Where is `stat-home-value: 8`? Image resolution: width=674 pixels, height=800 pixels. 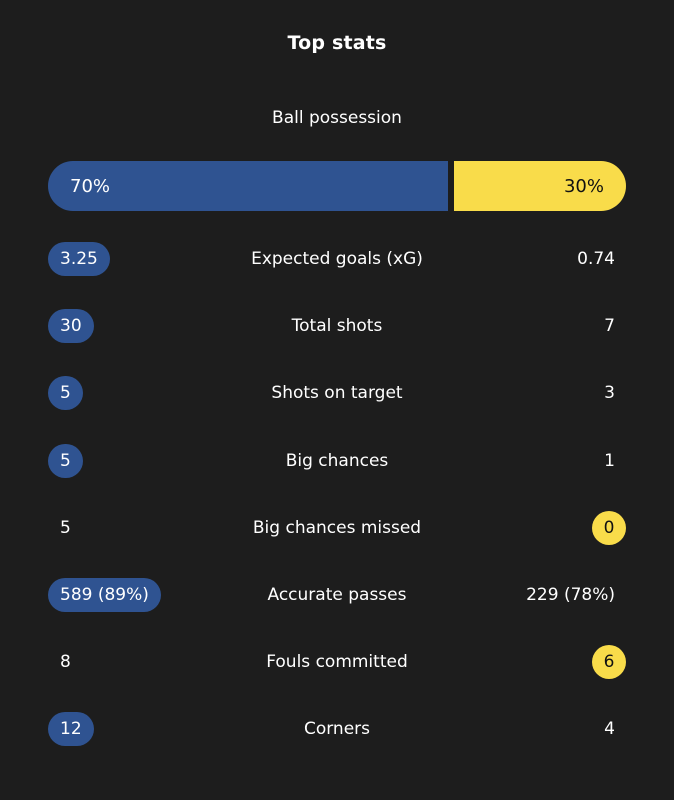 stat-home-value: 8 is located at coordinates (65, 662).